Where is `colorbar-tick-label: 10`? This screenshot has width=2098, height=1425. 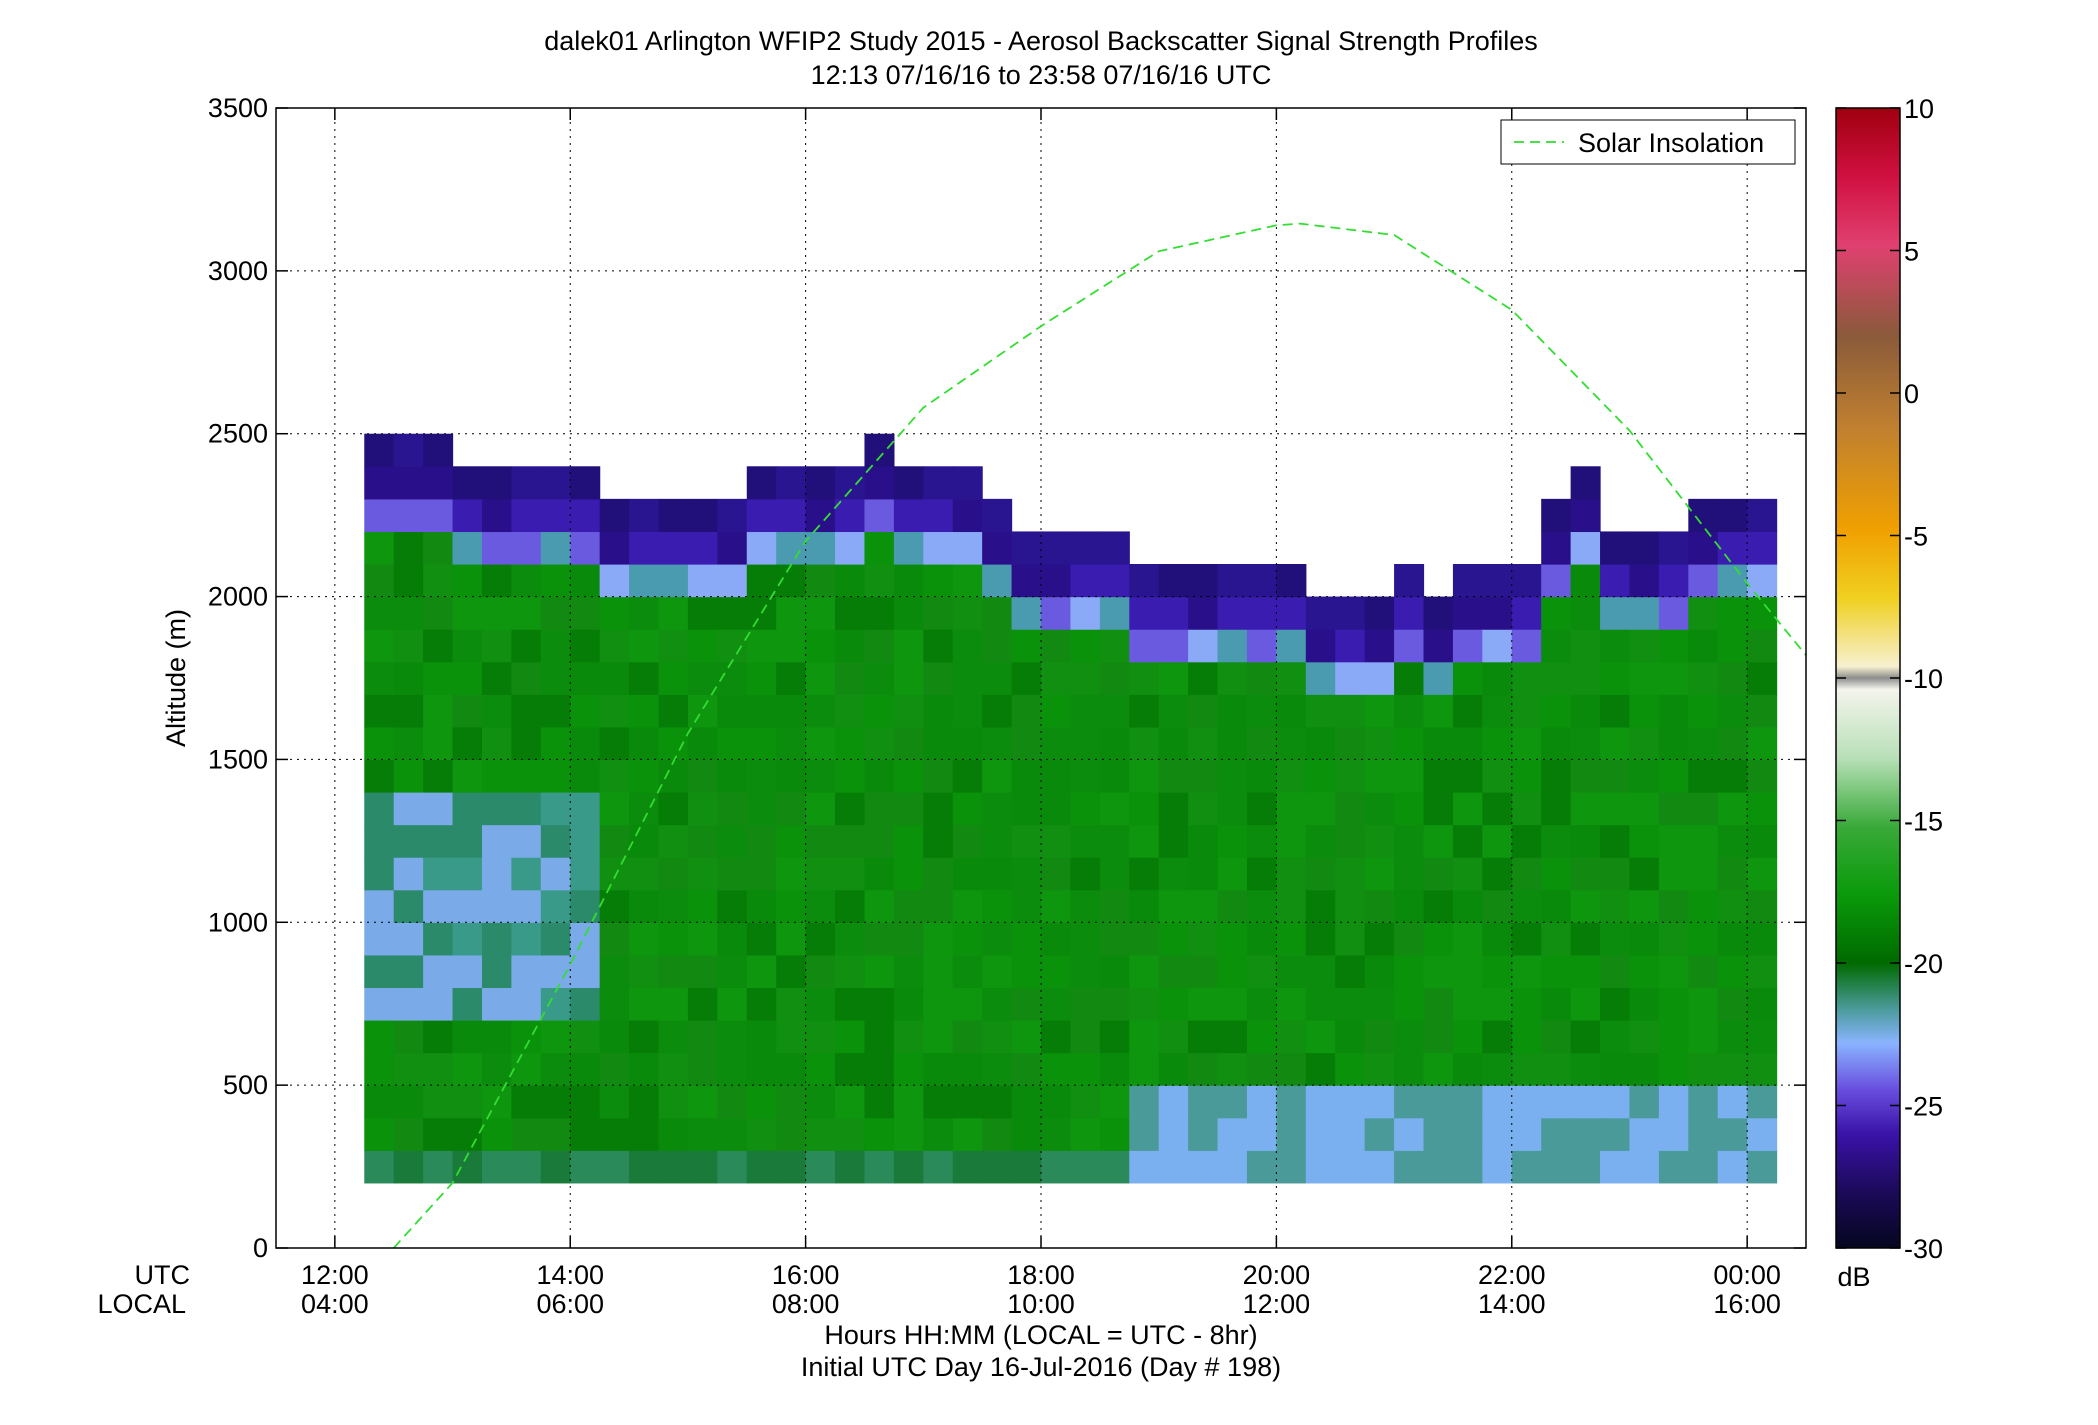
colorbar-tick-label: 10 is located at coordinates (1919, 109).